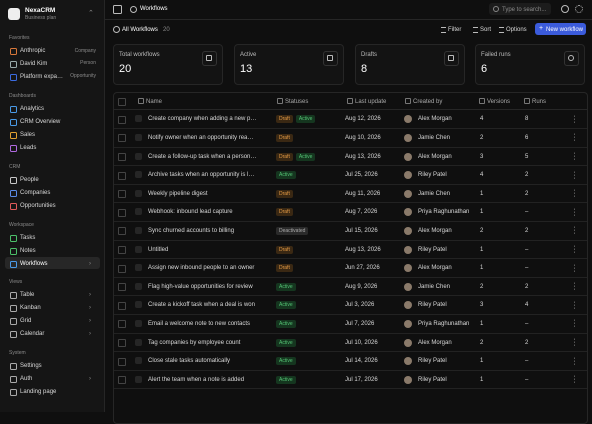 Image resolution: width=592 pixels, height=424 pixels. Describe the element at coordinates (31, 366) in the screenshot. I see `nav-item: Settings` at that location.